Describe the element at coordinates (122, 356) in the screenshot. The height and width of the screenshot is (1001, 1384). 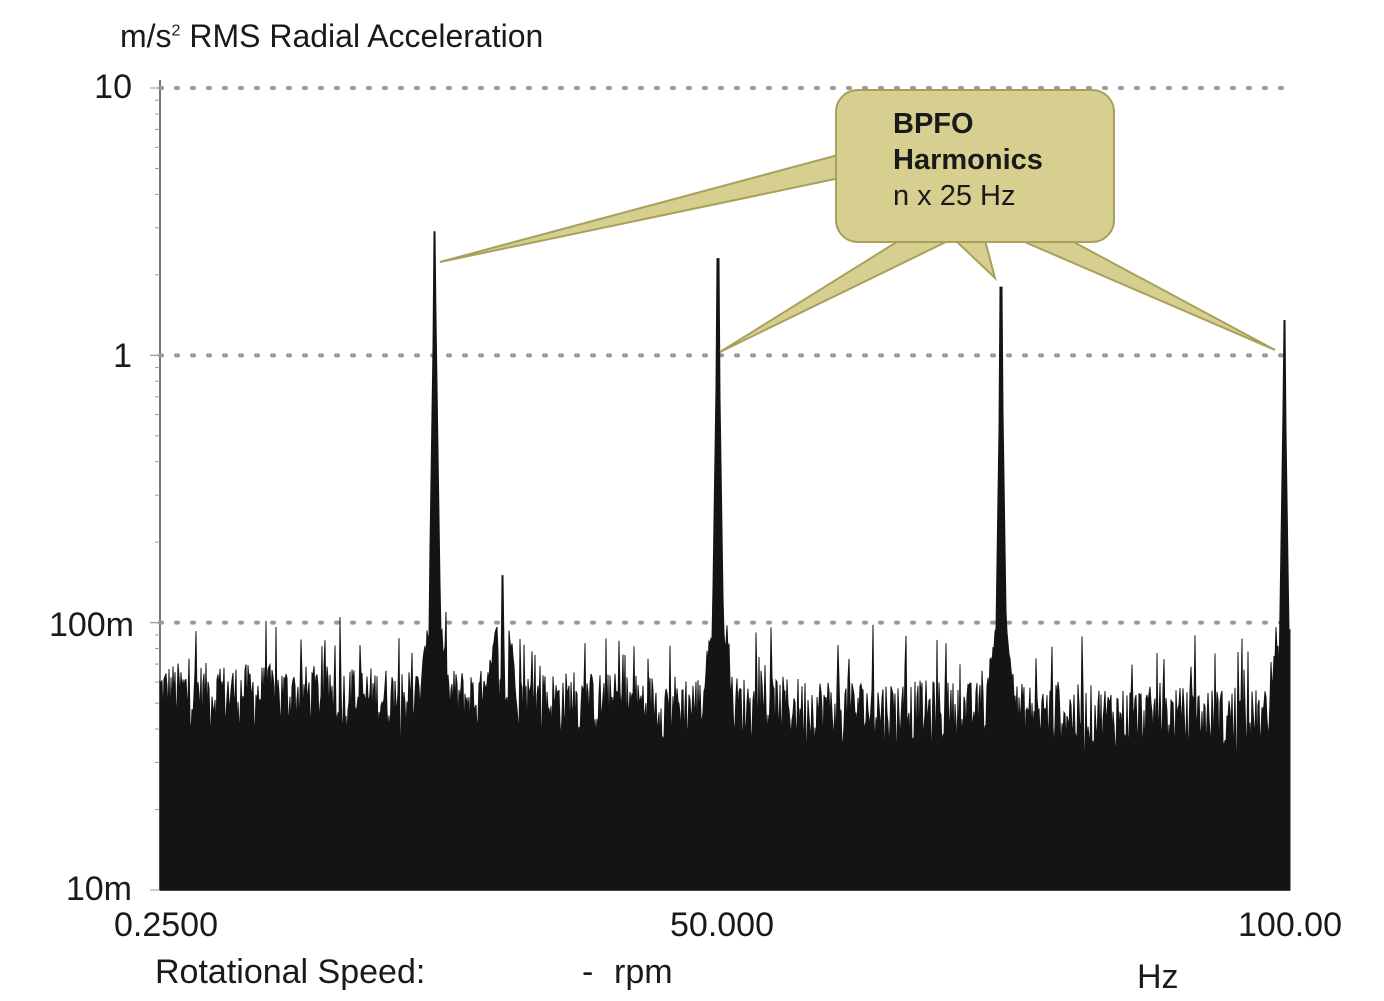
I see `y-tick-label-1: 1` at that location.